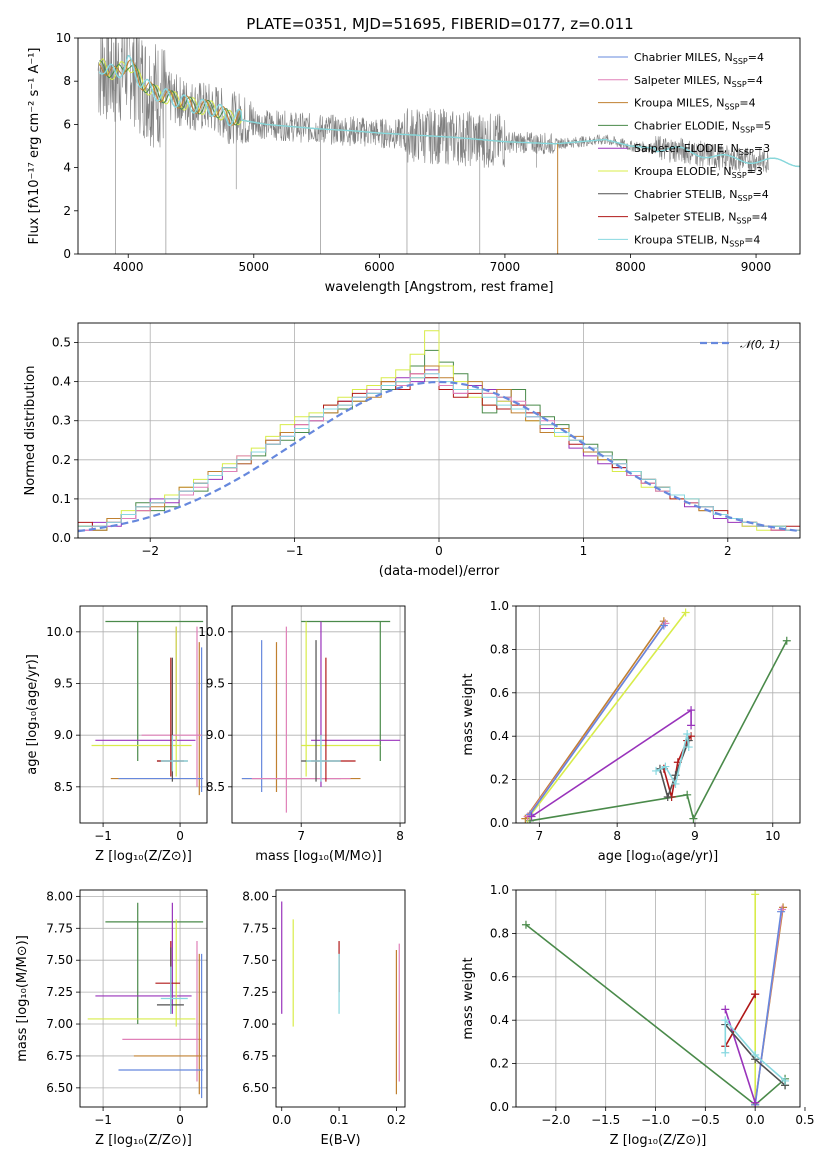  I want to click on x-tick-label: 4000, so click(128, 267).